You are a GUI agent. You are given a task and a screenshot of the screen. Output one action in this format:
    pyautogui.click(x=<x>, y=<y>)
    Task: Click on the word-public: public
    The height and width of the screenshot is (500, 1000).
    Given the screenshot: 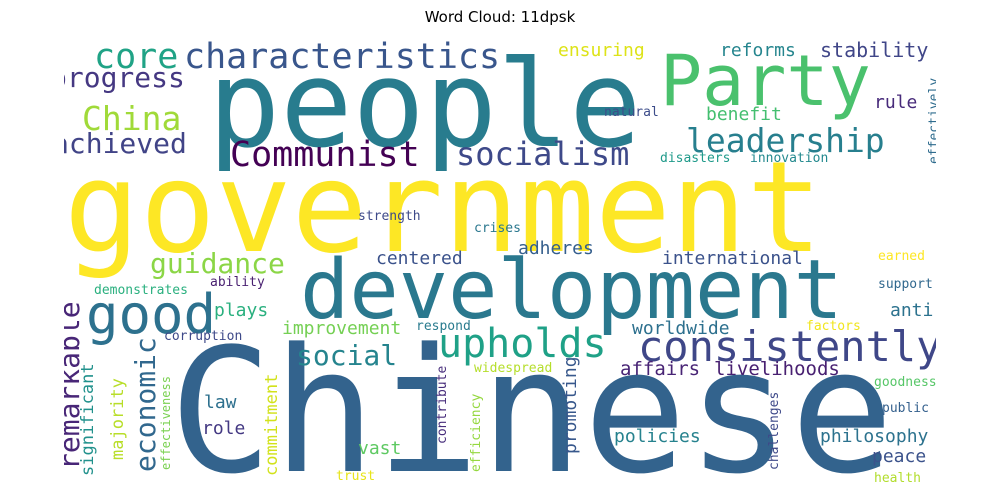 What is the action you would take?
    pyautogui.click(x=905, y=408)
    